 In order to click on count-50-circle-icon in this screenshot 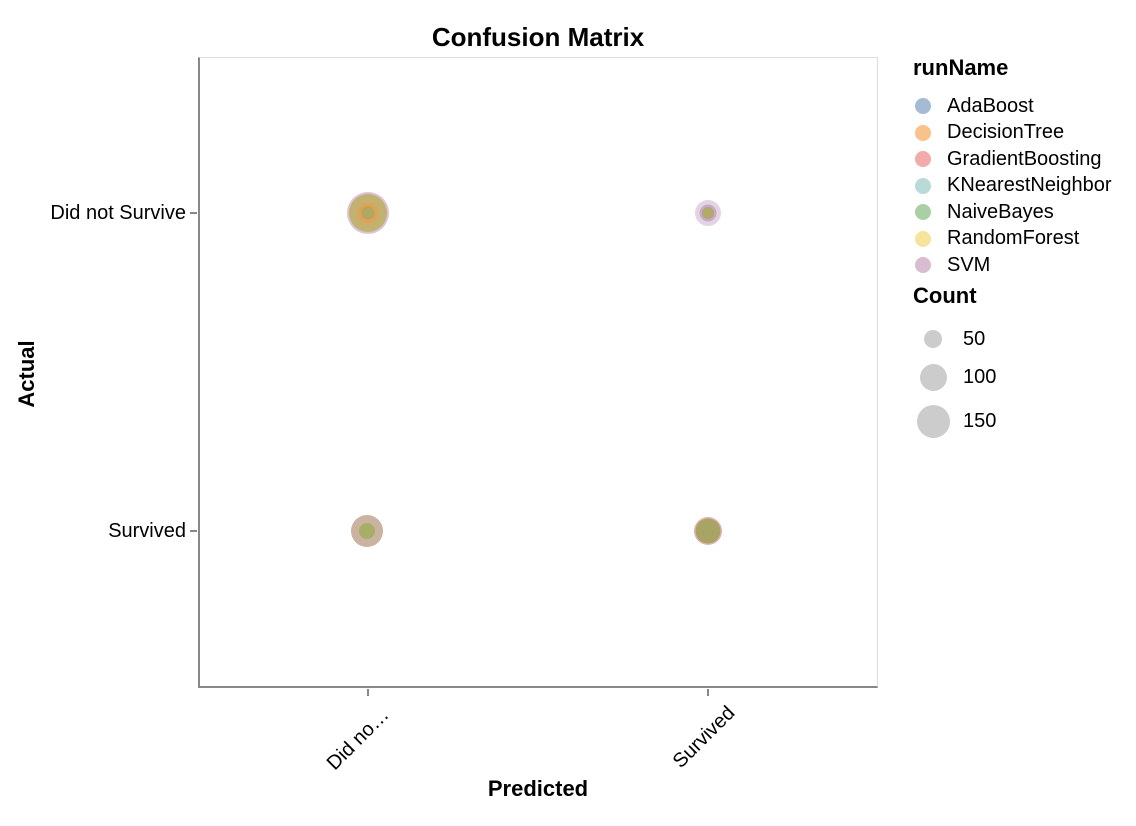, I will do `click(933, 339)`.